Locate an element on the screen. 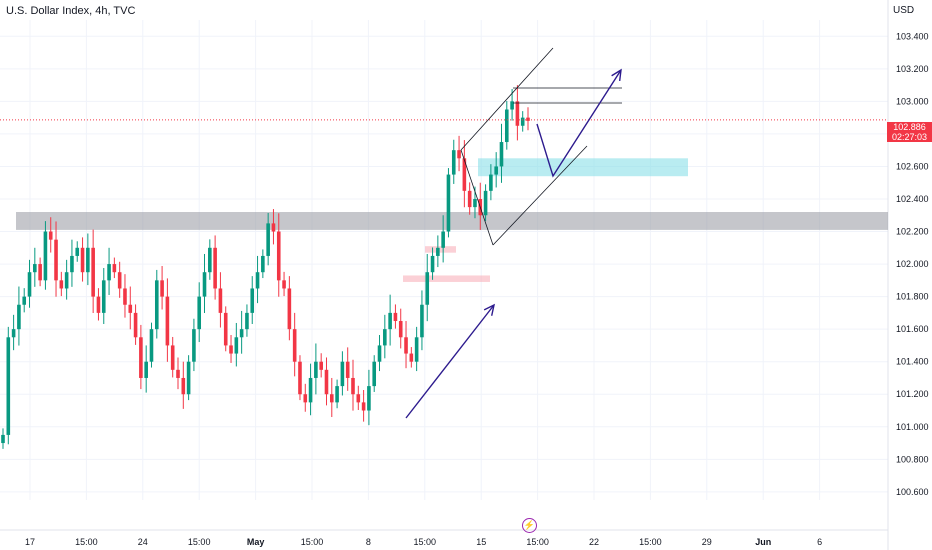  current-price-tag: 102.886 02:27:03 is located at coordinates (909, 132).